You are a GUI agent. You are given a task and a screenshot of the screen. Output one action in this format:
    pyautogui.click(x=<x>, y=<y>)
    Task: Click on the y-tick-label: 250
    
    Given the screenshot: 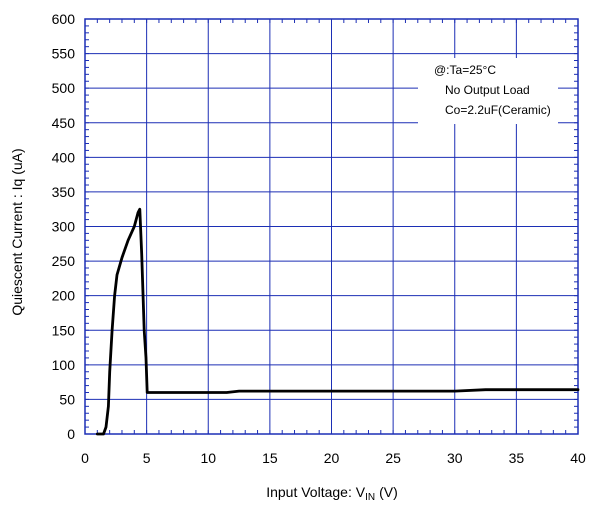 What is the action you would take?
    pyautogui.click(x=64, y=261)
    